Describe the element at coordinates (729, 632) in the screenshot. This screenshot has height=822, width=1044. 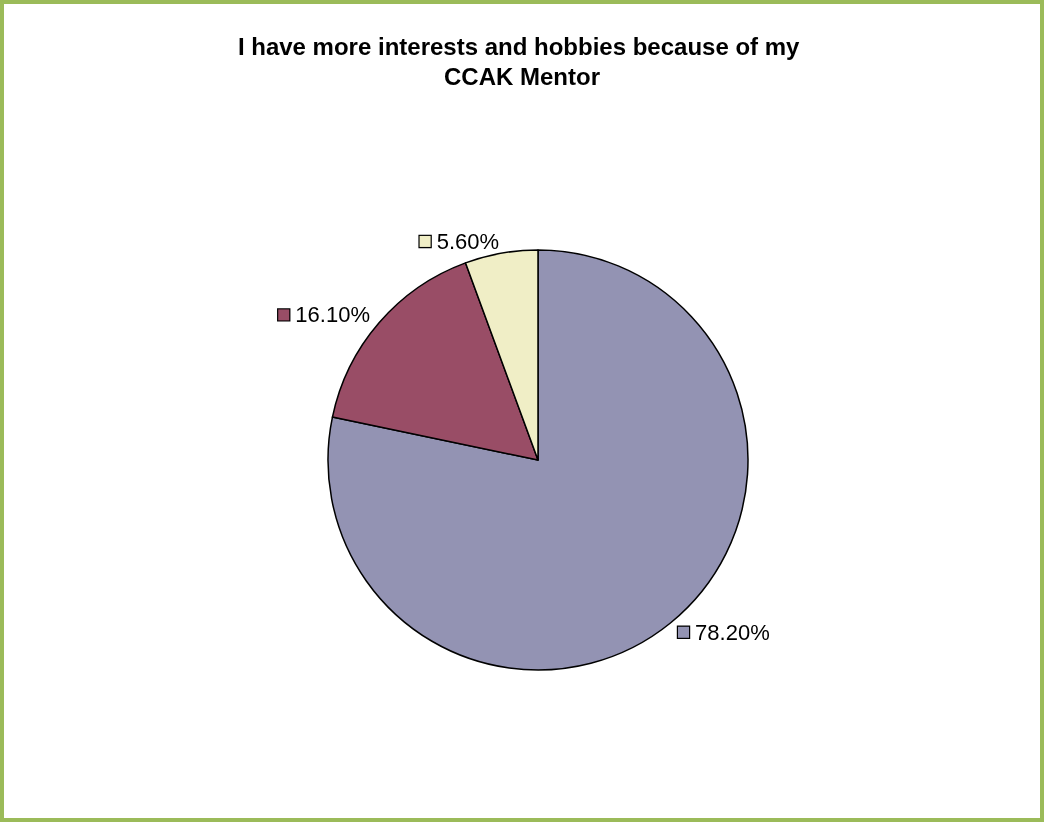
I see `data-label: 78.20%` at that location.